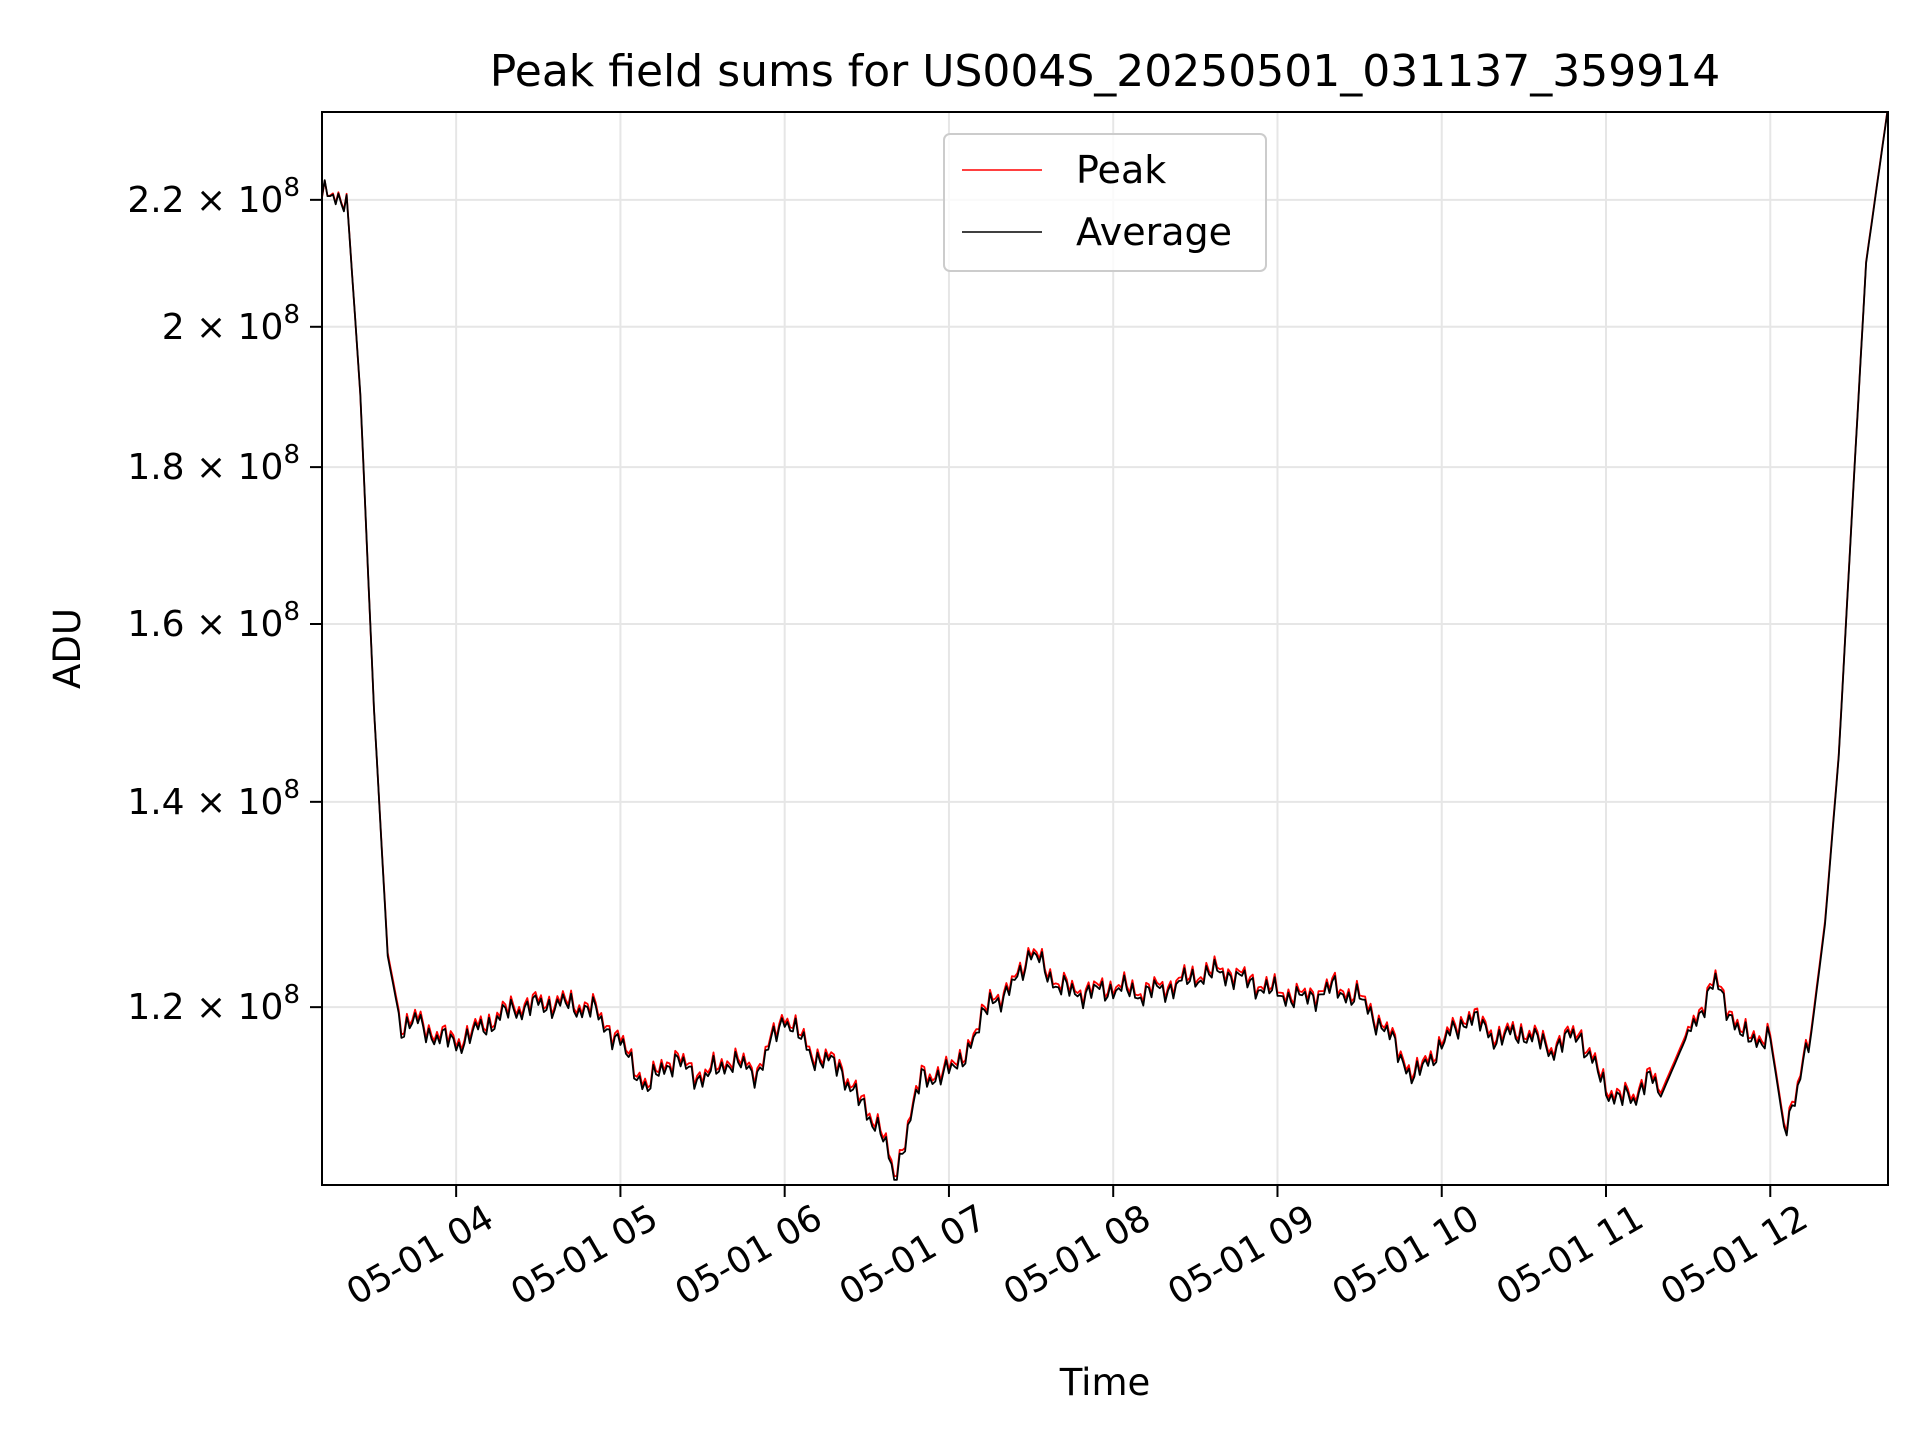 This screenshot has width=1920, height=1440. What do you see at coordinates (913, 1255) in the screenshot?
I see `x-tick-label: 05-01 07` at bounding box center [913, 1255].